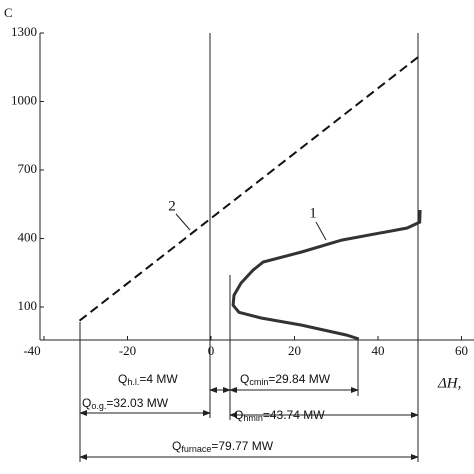 The image size is (474, 474). Describe the element at coordinates (31, 350) in the screenshot. I see `x-tick-label: -40` at that location.